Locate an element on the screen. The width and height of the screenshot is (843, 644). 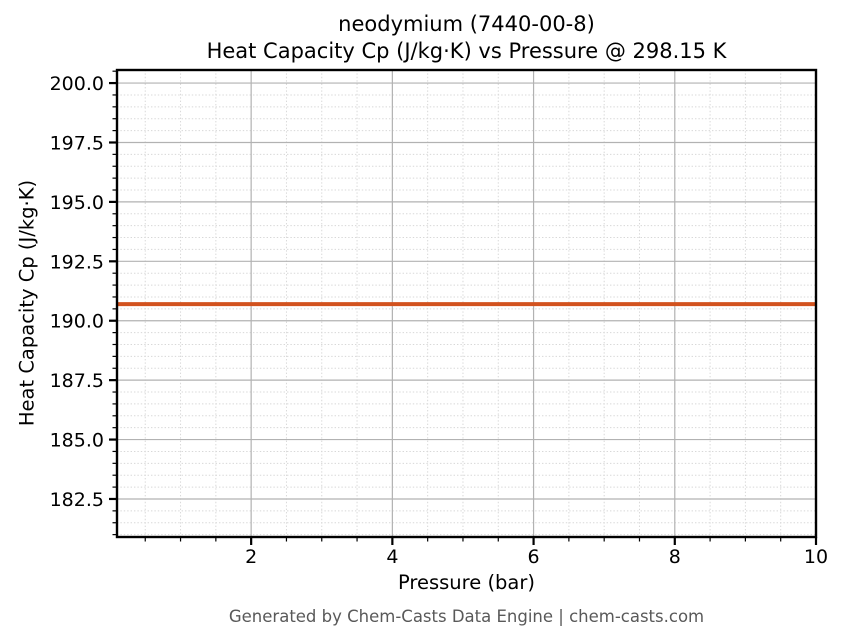
x-tick-label: 8 is located at coordinates (675, 557).